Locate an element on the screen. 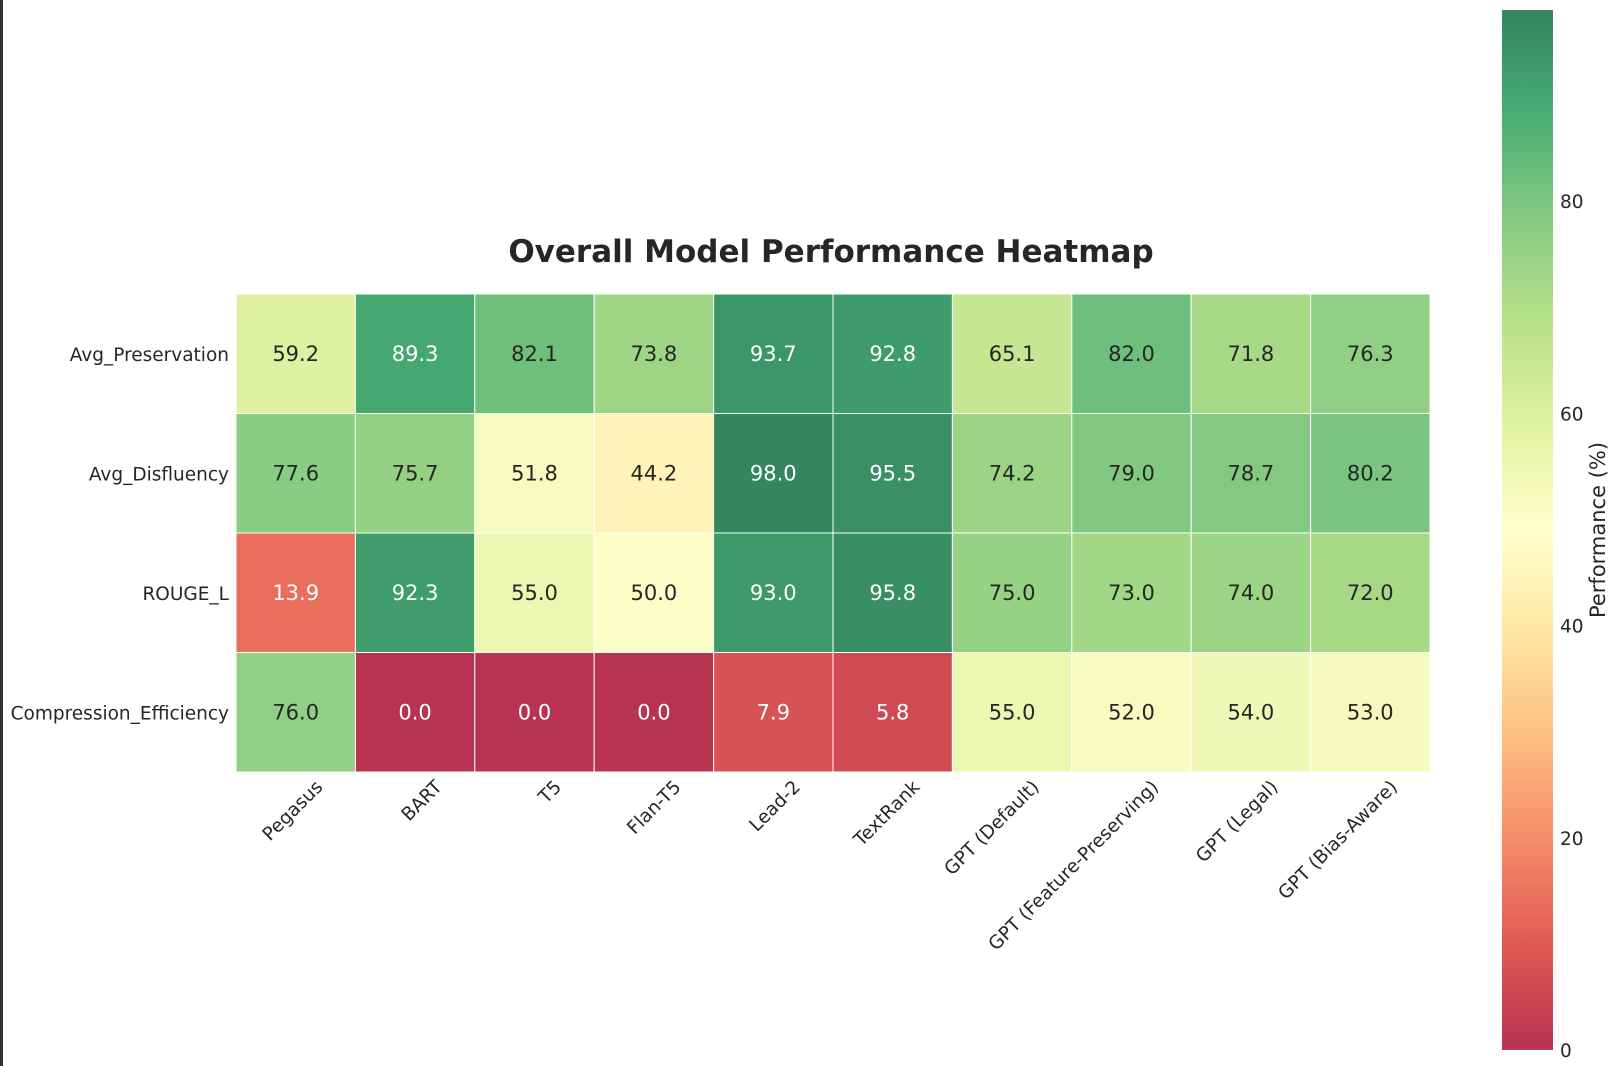  cell-value-label: 93.0 is located at coordinates (773, 593).